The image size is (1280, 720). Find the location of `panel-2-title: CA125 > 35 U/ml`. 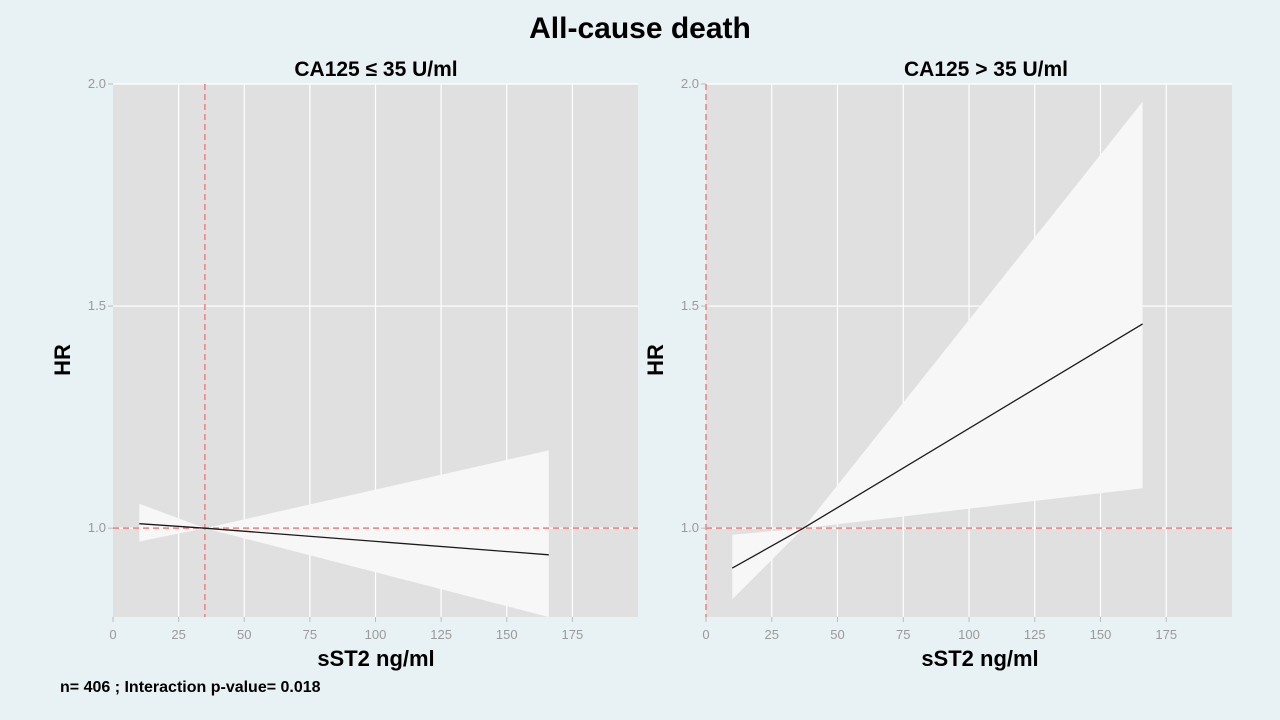

panel-2-title: CA125 > 35 U/ml is located at coordinates (986, 69).